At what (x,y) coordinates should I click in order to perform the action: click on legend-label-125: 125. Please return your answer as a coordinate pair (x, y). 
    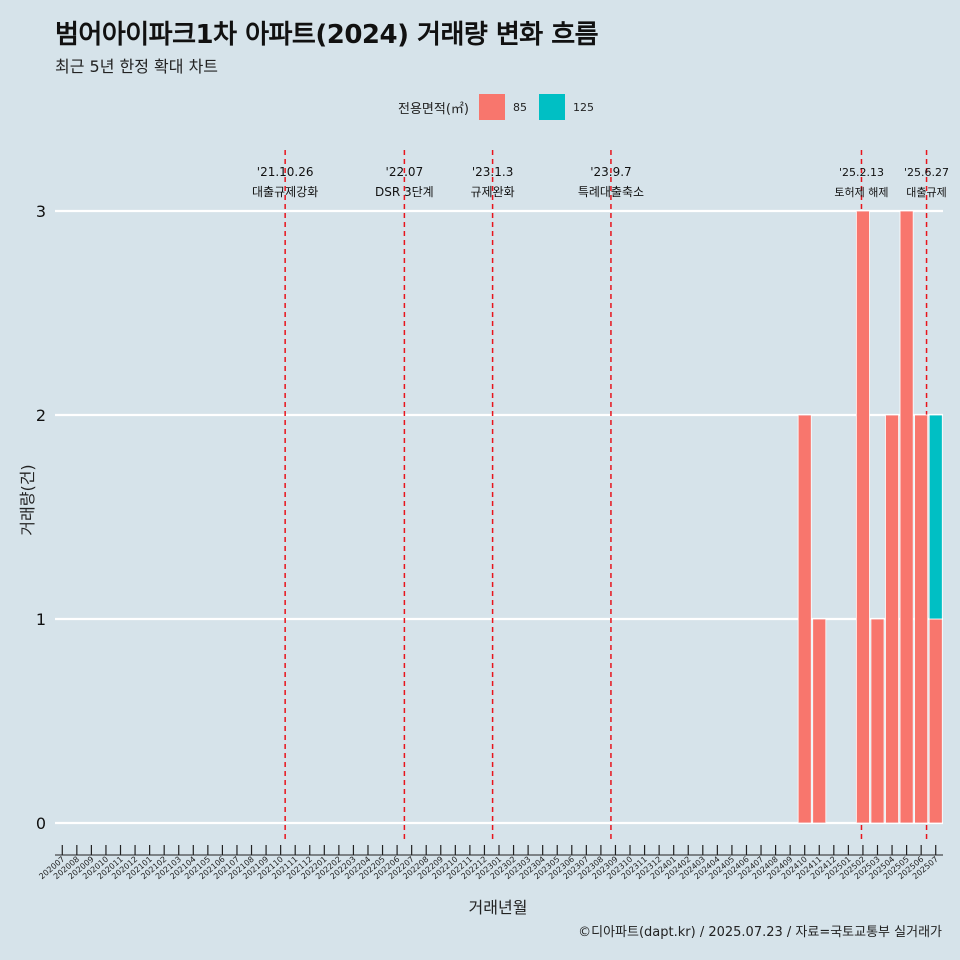
    Looking at the image, I should click on (583, 107).